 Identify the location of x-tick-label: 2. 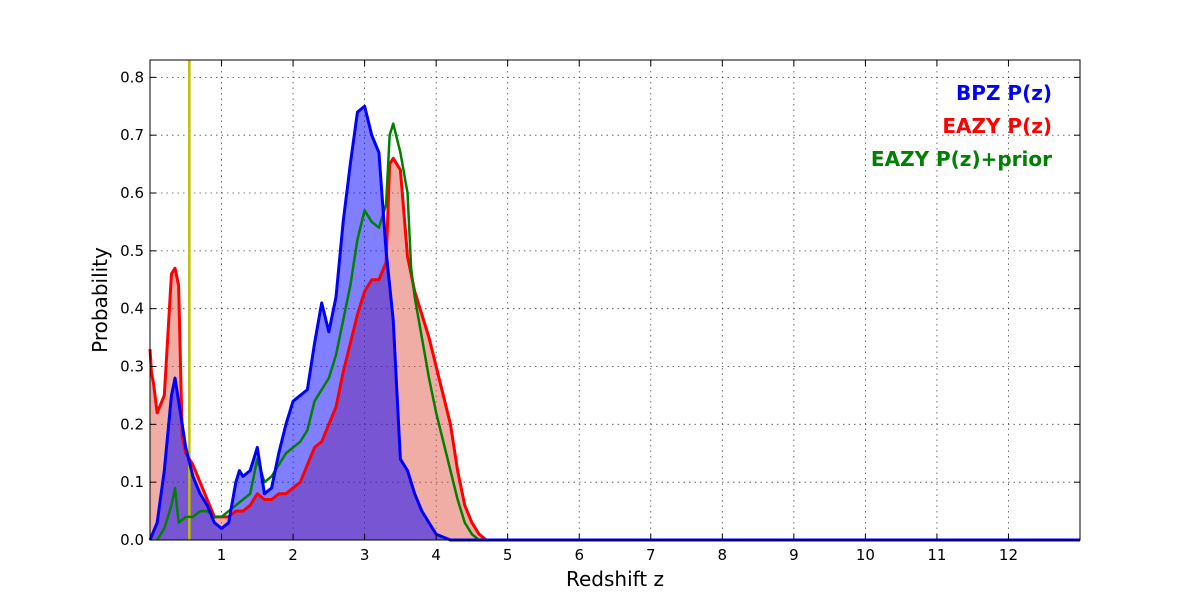
(293, 555).